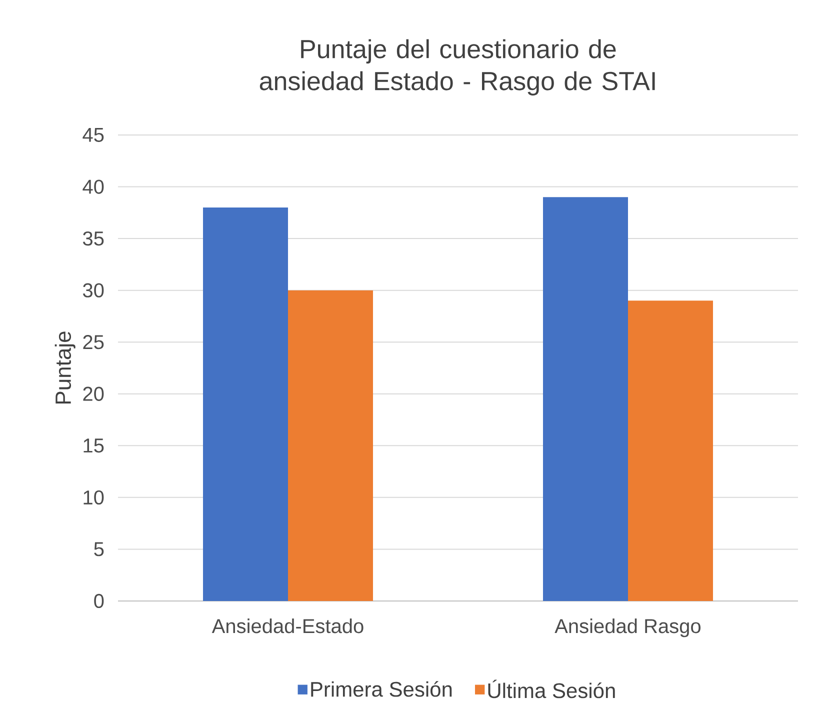  Describe the element at coordinates (627, 628) in the screenshot. I see `x-tick-label: Ansiedad Rasgo` at that location.